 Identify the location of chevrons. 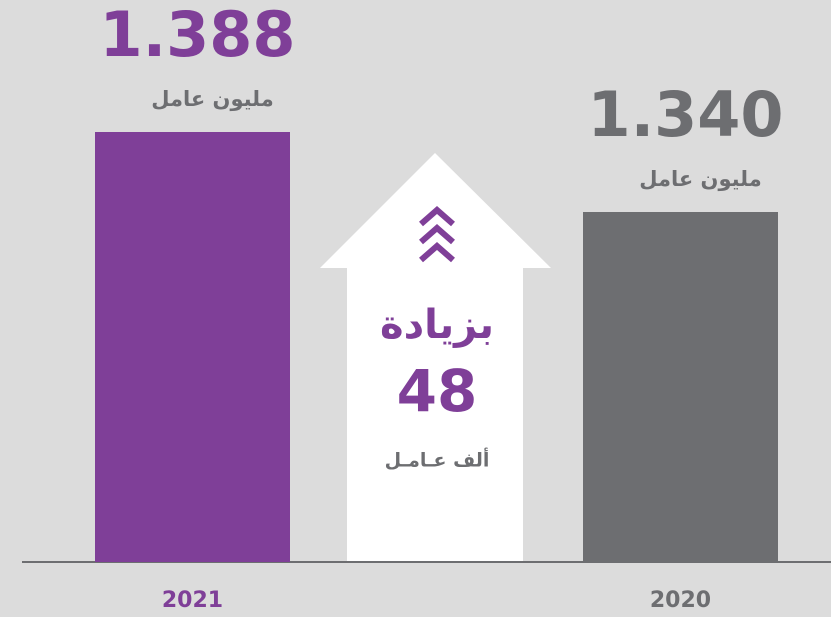
(437, 234).